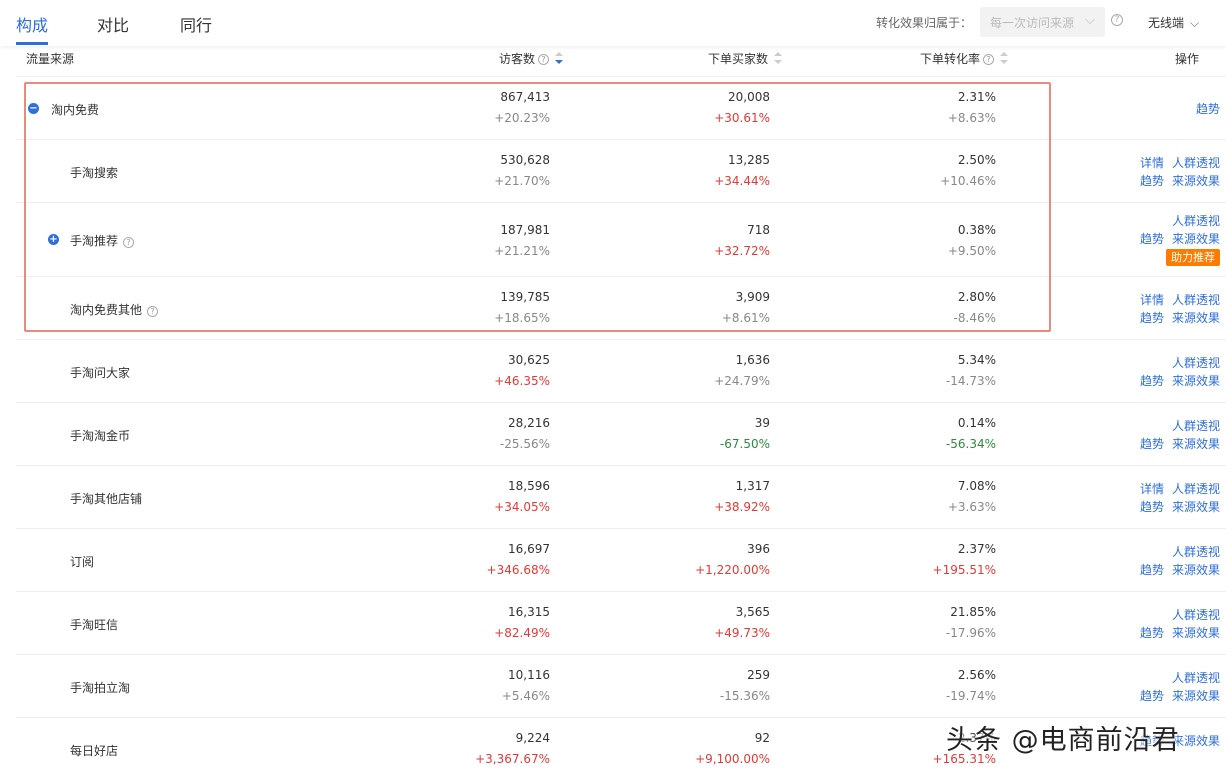 Image resolution: width=1226 pixels, height=775 pixels. I want to click on buyers-cell: 20,008 +30.61%, so click(720, 108).